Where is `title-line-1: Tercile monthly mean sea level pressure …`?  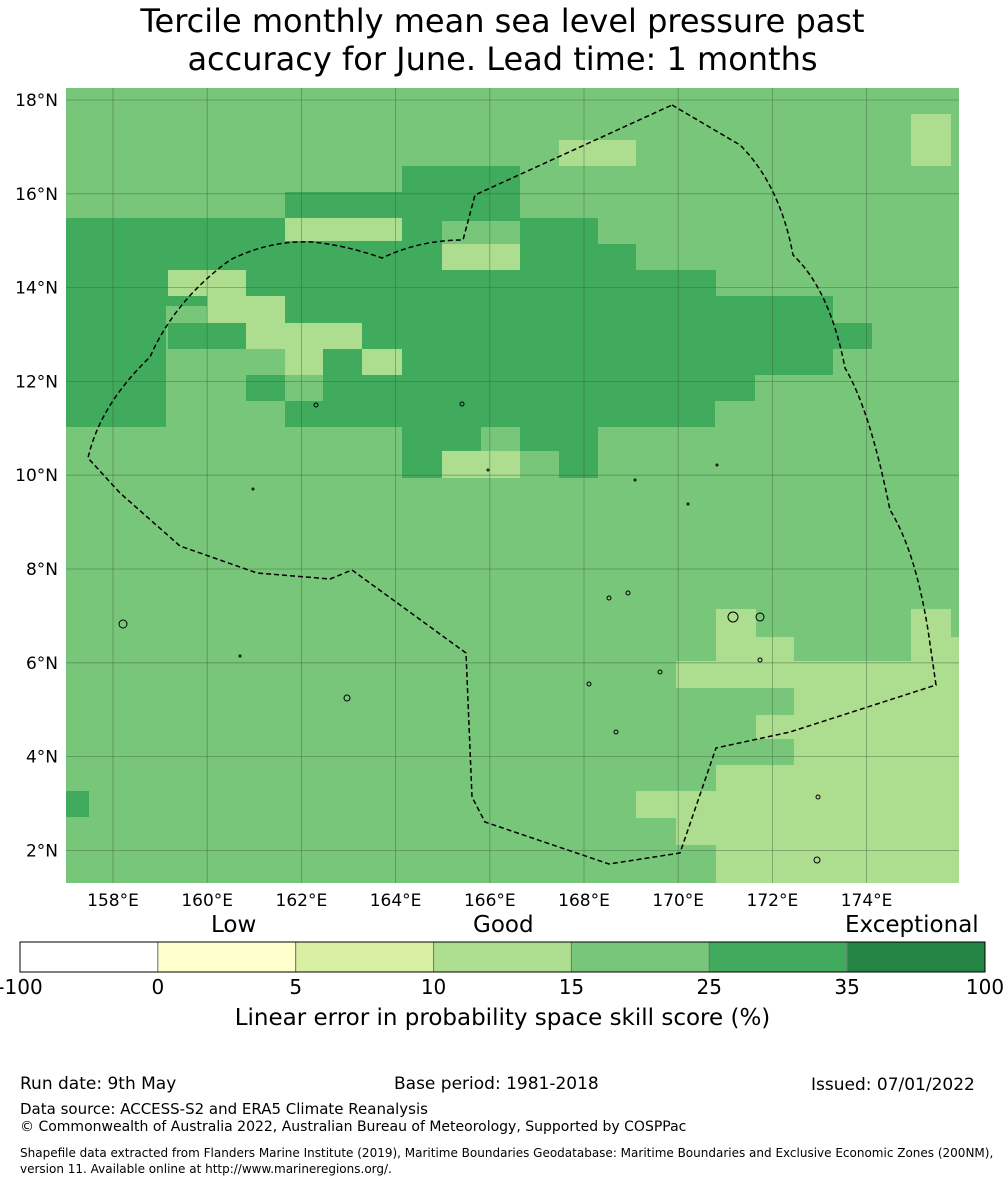
title-line-1: Tercile monthly mean sea level pressure … is located at coordinates (502, 21).